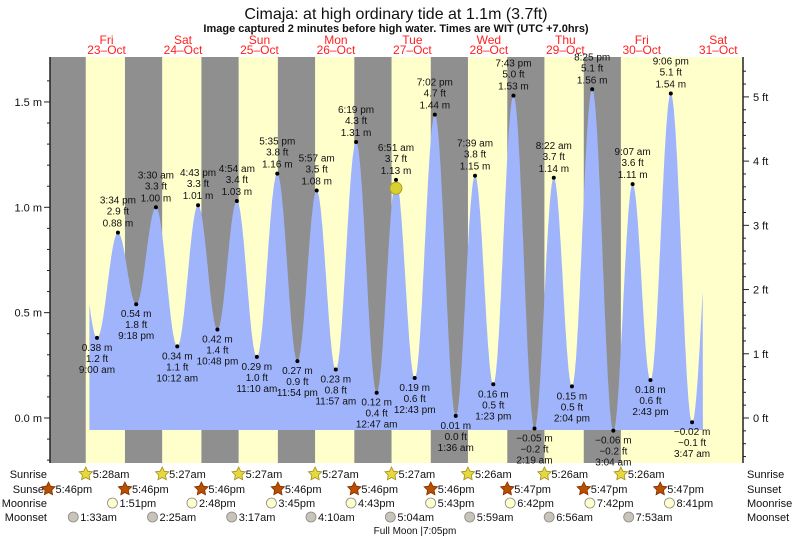 This screenshot has height=538, width=793. What do you see at coordinates (97, 359) in the screenshot?
I see `tide-ft-label: 1.2 ft` at bounding box center [97, 359].